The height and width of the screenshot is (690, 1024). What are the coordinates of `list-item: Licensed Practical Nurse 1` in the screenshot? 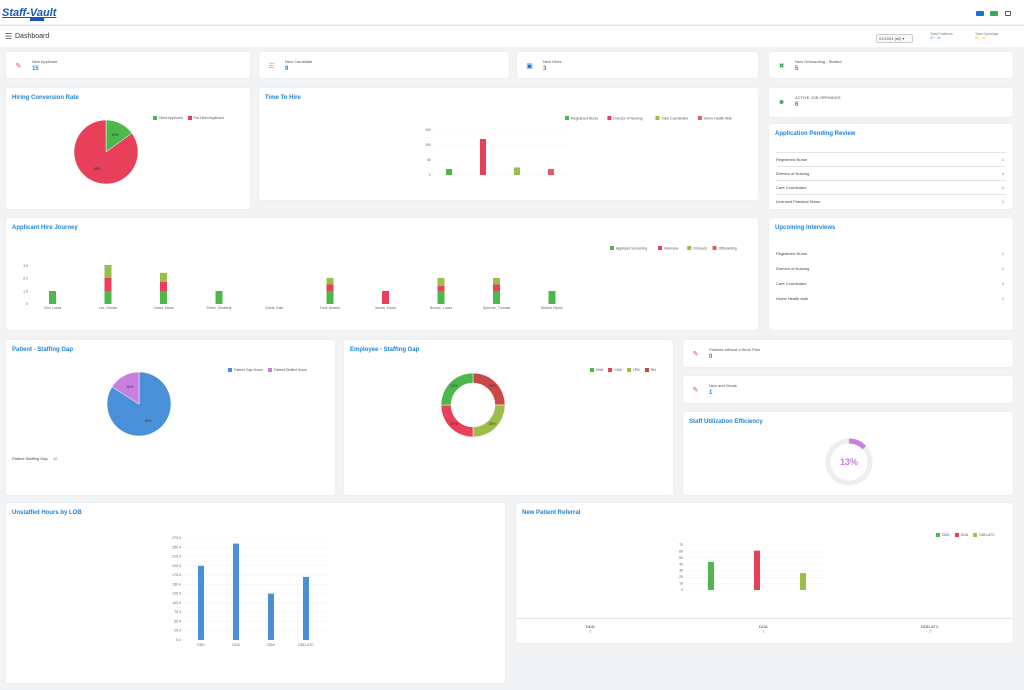 It's located at (891, 201).